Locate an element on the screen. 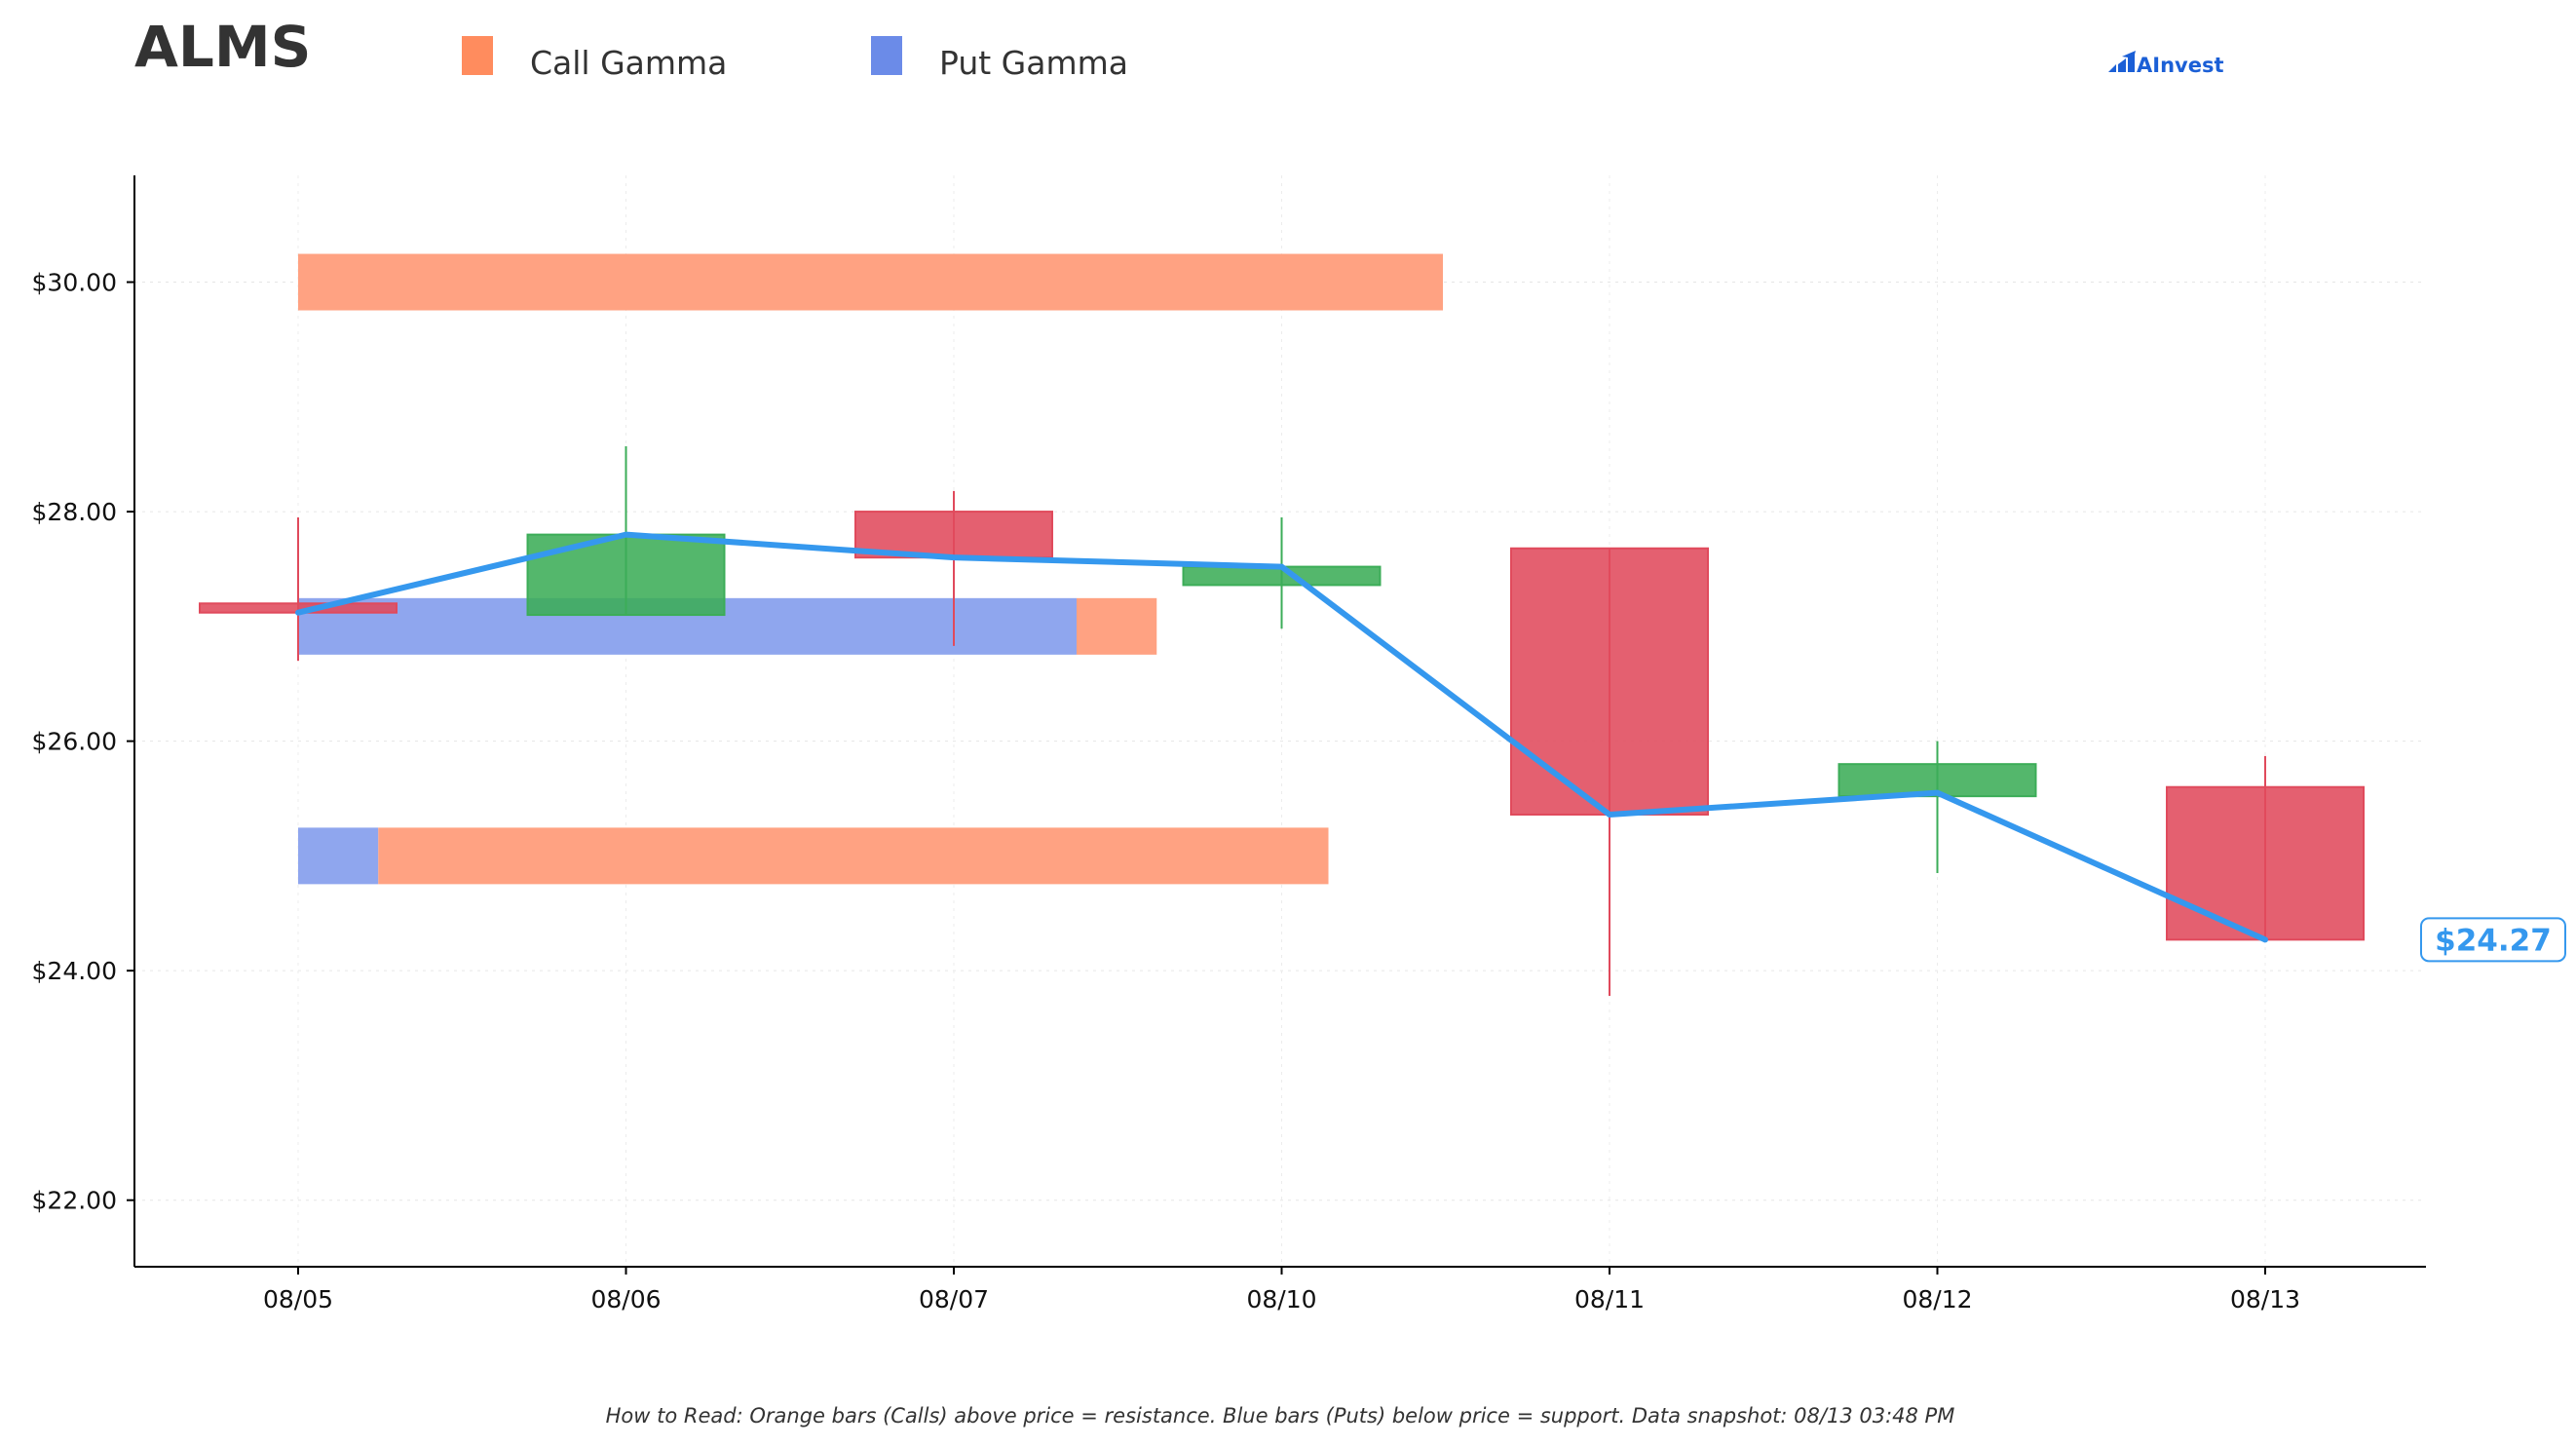  legend-label-call: Call Gamma is located at coordinates (628, 63).